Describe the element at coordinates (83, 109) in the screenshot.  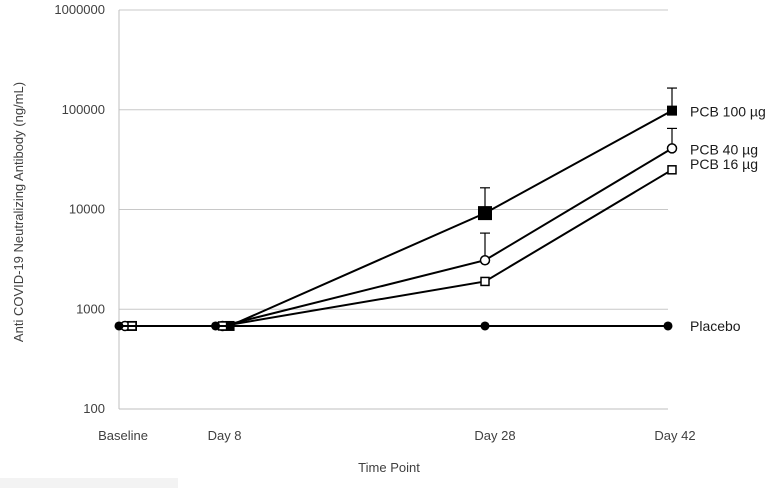
I see `y-tick-label: 100000` at that location.